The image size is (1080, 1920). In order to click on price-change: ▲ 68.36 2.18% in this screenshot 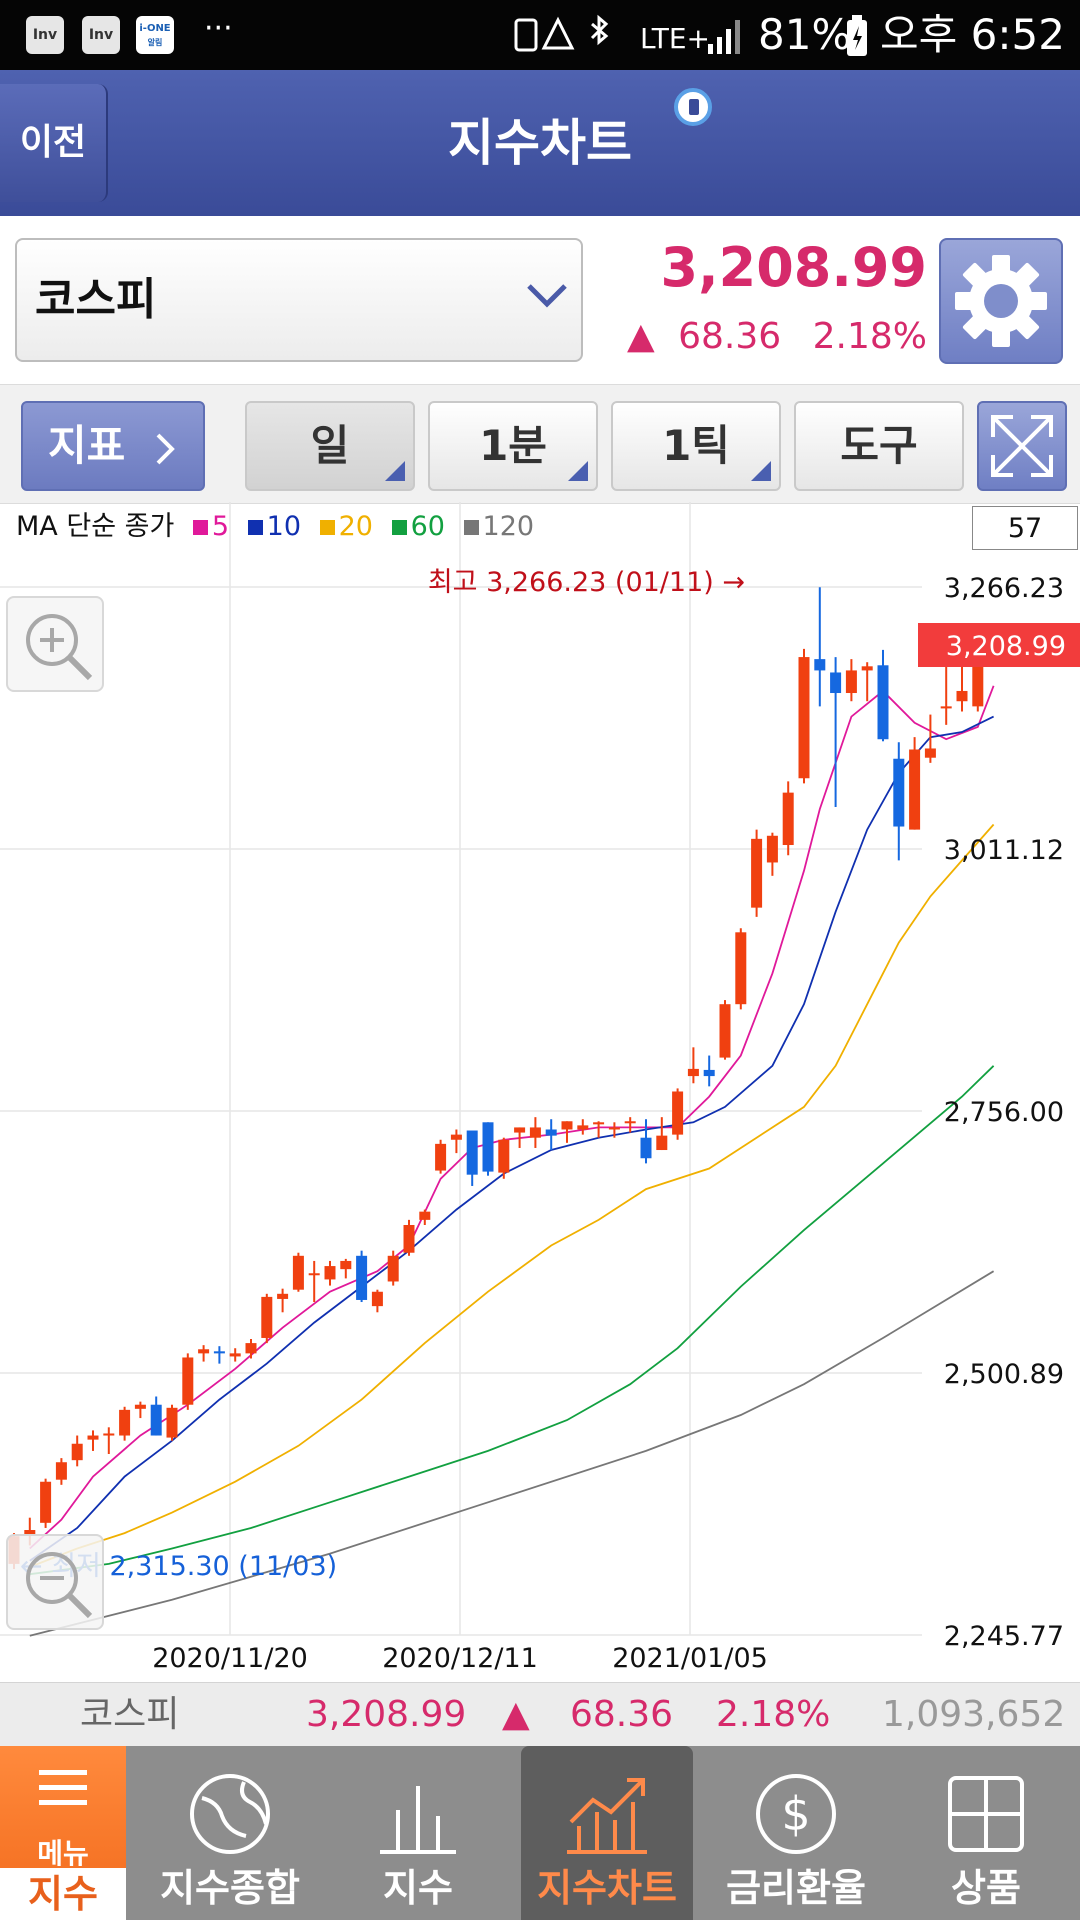, I will do `click(763, 336)`.